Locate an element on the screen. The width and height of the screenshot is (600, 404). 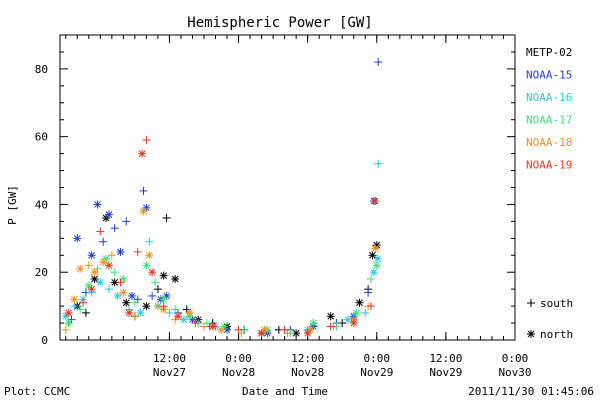
legend-item-noaa-18: NOAA-18 is located at coordinates (549, 142).